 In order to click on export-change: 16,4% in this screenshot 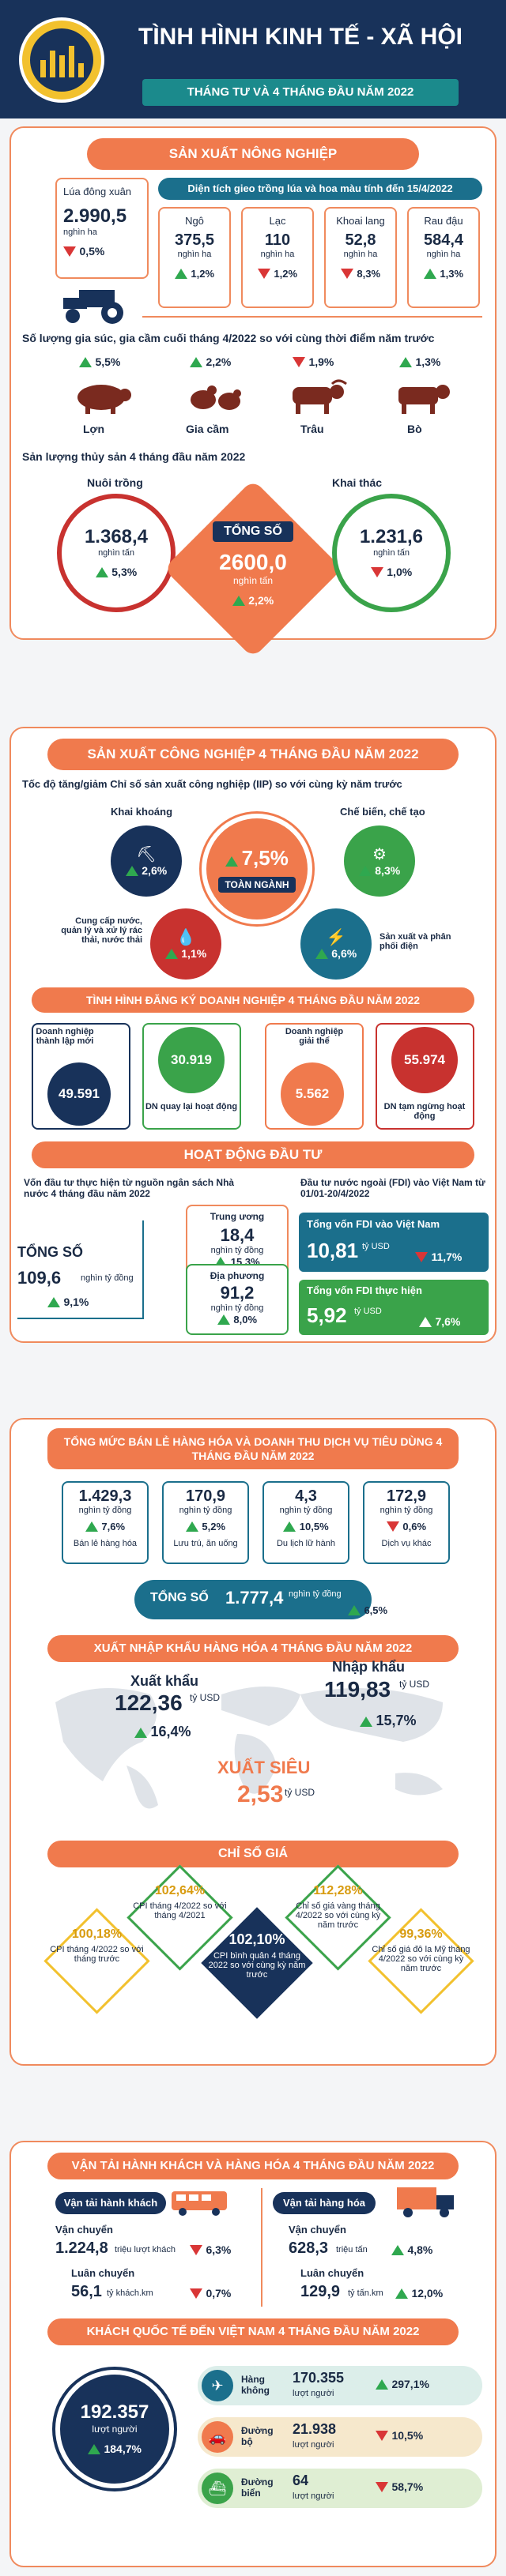, I will do `click(170, 1731)`.